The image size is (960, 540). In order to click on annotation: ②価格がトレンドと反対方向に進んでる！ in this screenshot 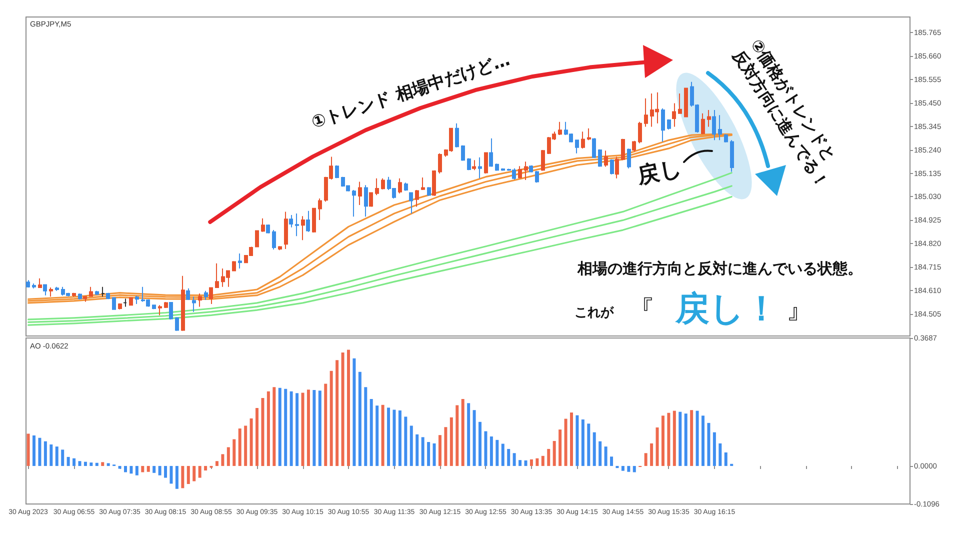, I will do `click(784, 114)`.